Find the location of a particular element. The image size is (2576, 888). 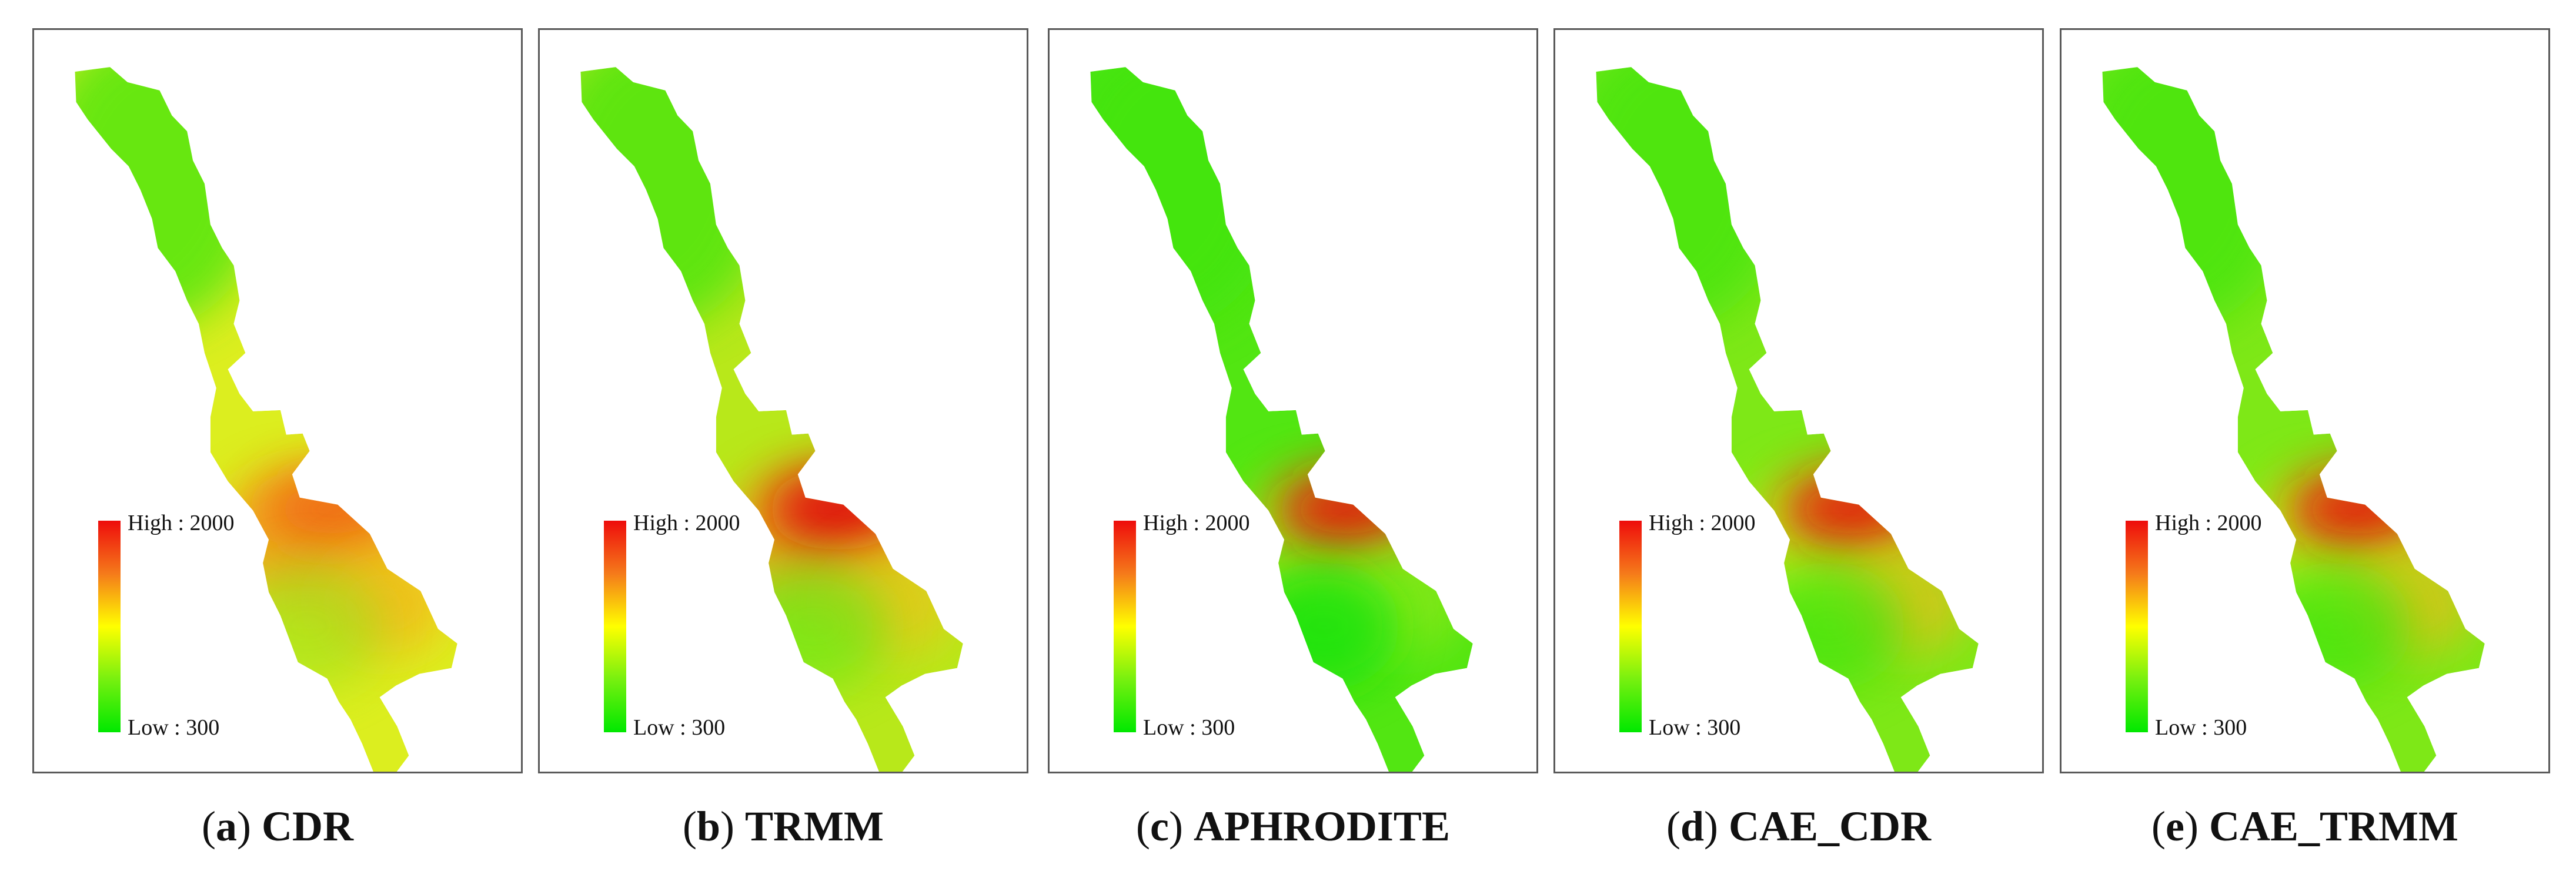

panel-caption: (a) CDR is located at coordinates (277, 827).